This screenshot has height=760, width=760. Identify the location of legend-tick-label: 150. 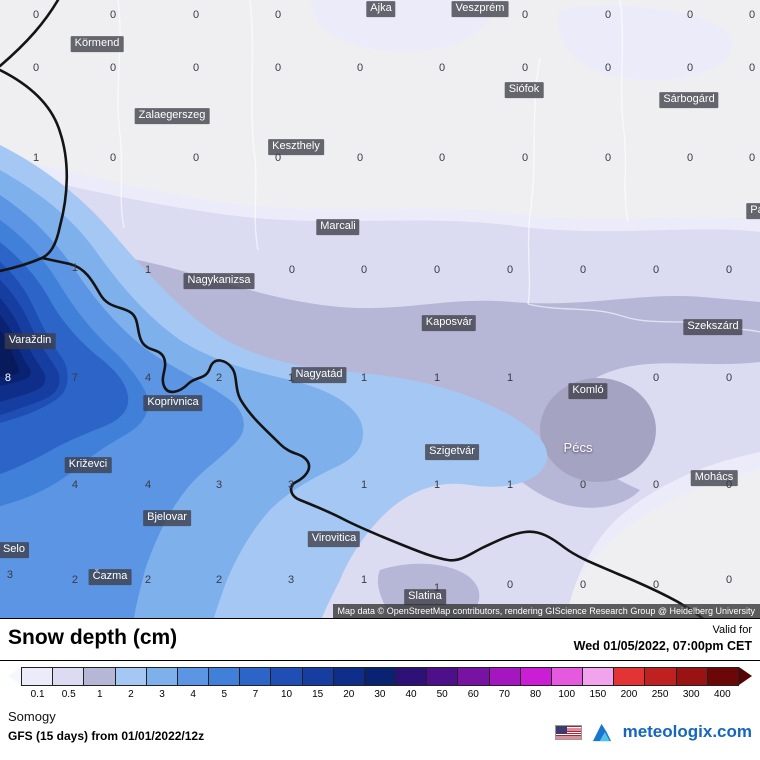
(598, 694).